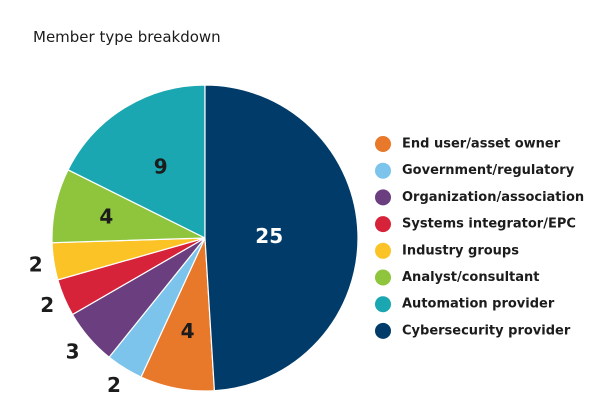  I want to click on data-label-end-user-asset-owner: 4, so click(188, 331).